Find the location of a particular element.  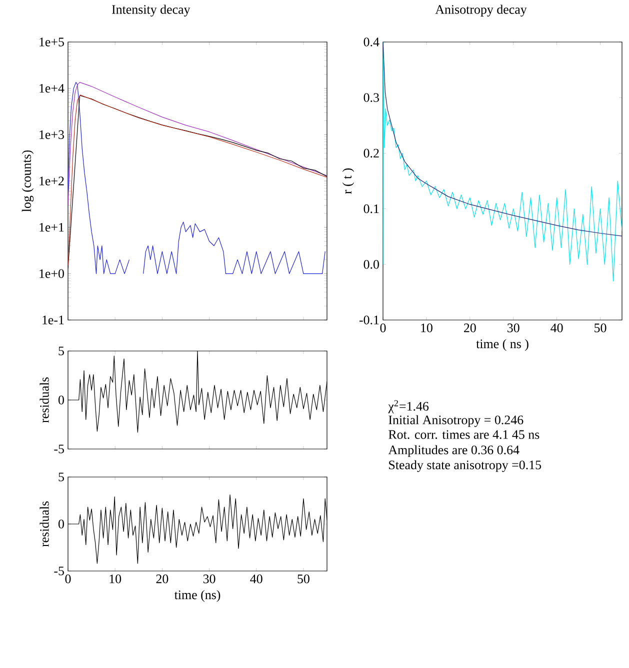

y-tick-label: 1e+2 is located at coordinates (52, 181).